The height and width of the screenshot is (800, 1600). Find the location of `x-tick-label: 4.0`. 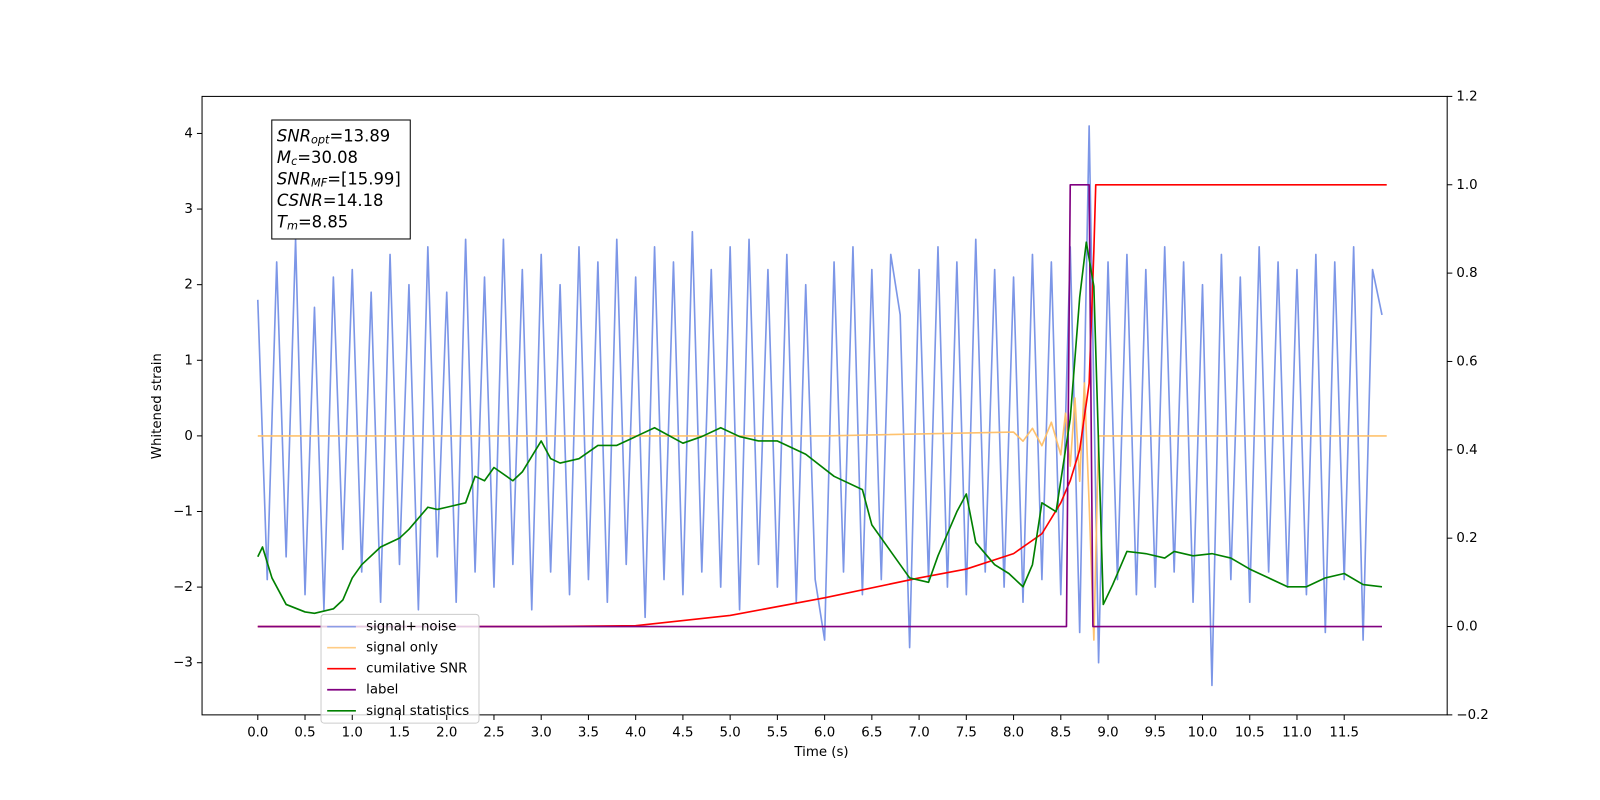

x-tick-label: 4.0 is located at coordinates (635, 732).